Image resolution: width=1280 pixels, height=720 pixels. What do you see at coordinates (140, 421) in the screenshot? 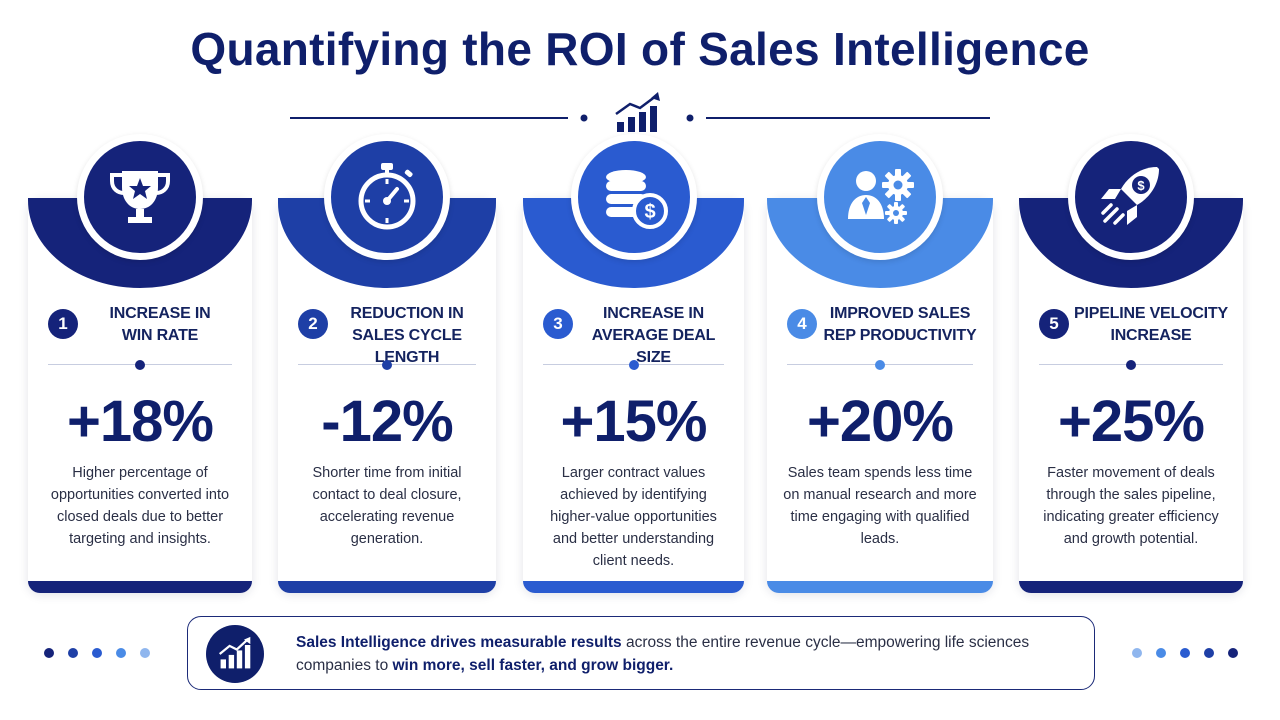
I see `card-value: +18%` at bounding box center [140, 421].